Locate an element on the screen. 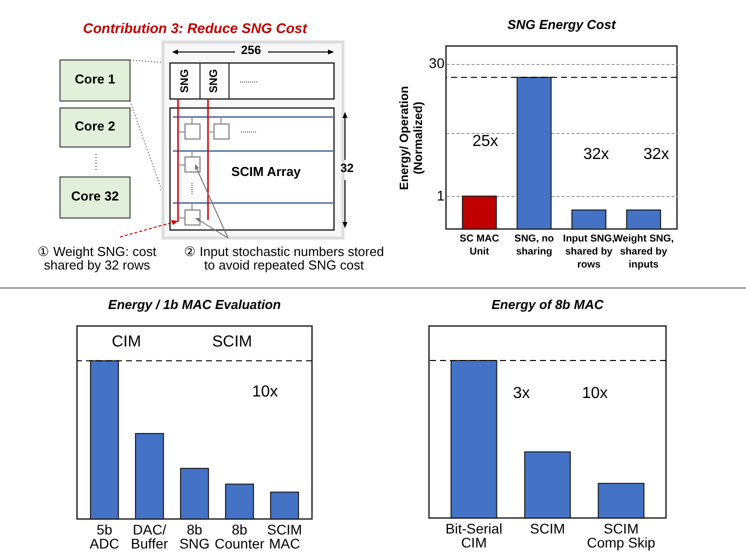  text: ② Input stochastic numbers stored to avoid repeated SNG cost is located at coordinates (284, 259).